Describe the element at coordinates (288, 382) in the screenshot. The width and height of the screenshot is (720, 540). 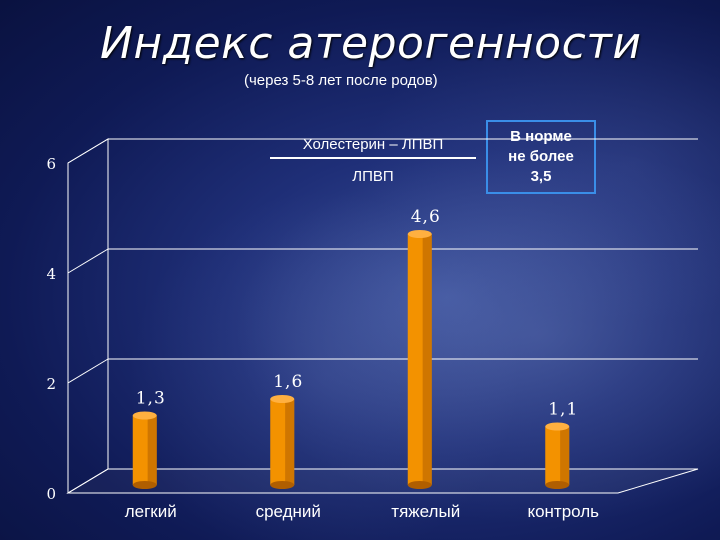
I see `data-label: 1,6` at that location.